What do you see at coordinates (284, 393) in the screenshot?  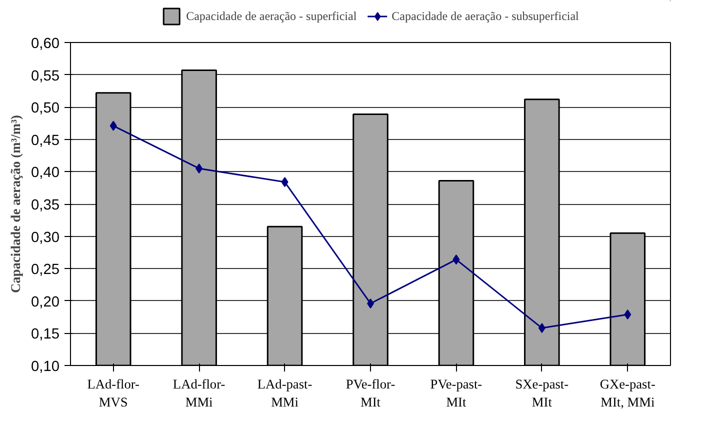 I see `x-tick-label: LAd-past-MMi` at bounding box center [284, 393].